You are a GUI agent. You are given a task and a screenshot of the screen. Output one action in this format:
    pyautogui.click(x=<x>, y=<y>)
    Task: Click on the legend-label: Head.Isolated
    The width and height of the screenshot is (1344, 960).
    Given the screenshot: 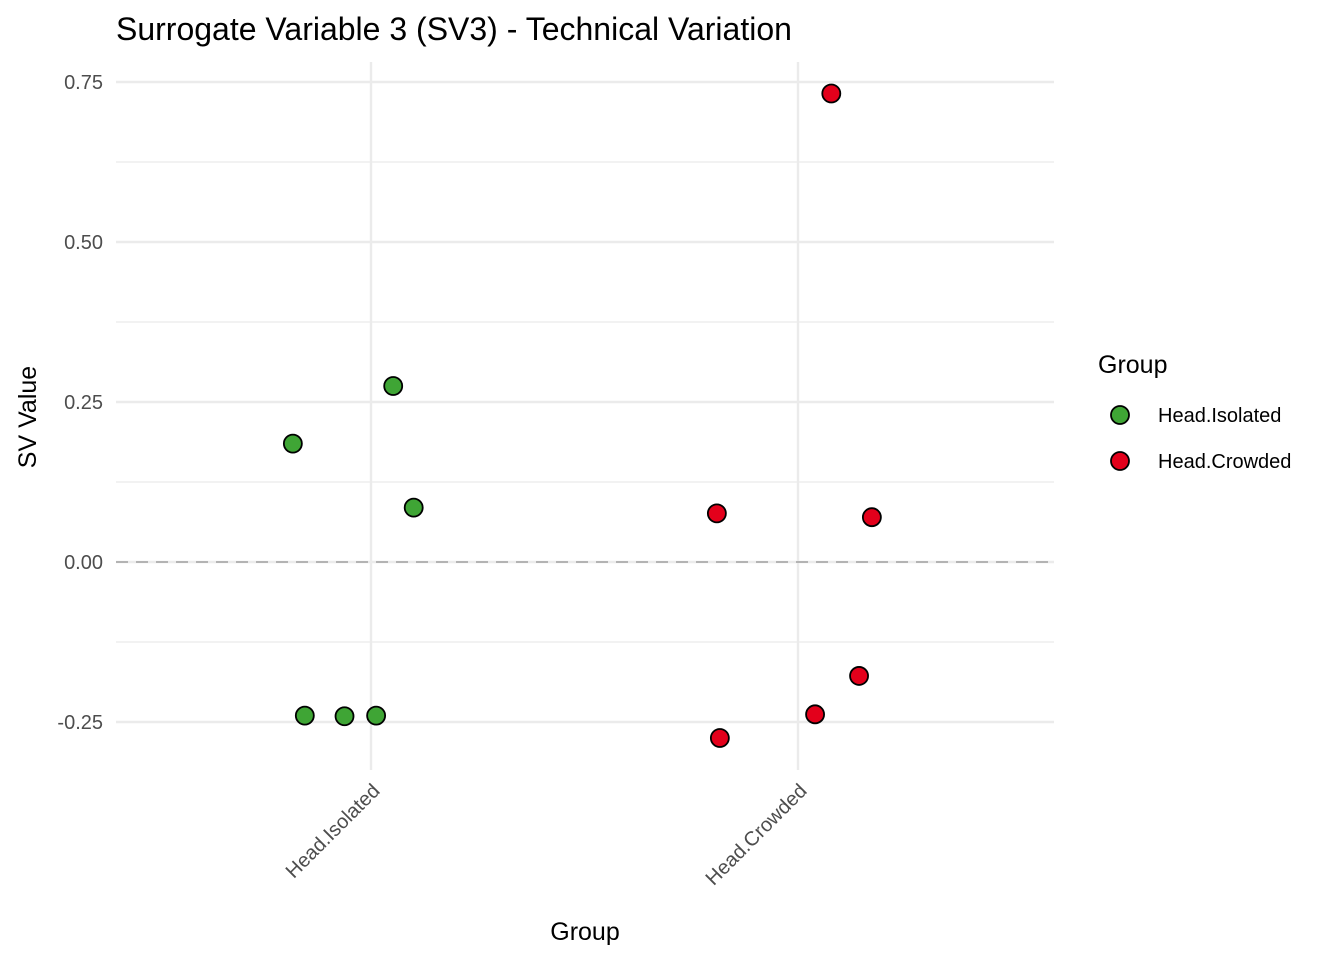 What is the action you would take?
    pyautogui.click(x=1219, y=416)
    